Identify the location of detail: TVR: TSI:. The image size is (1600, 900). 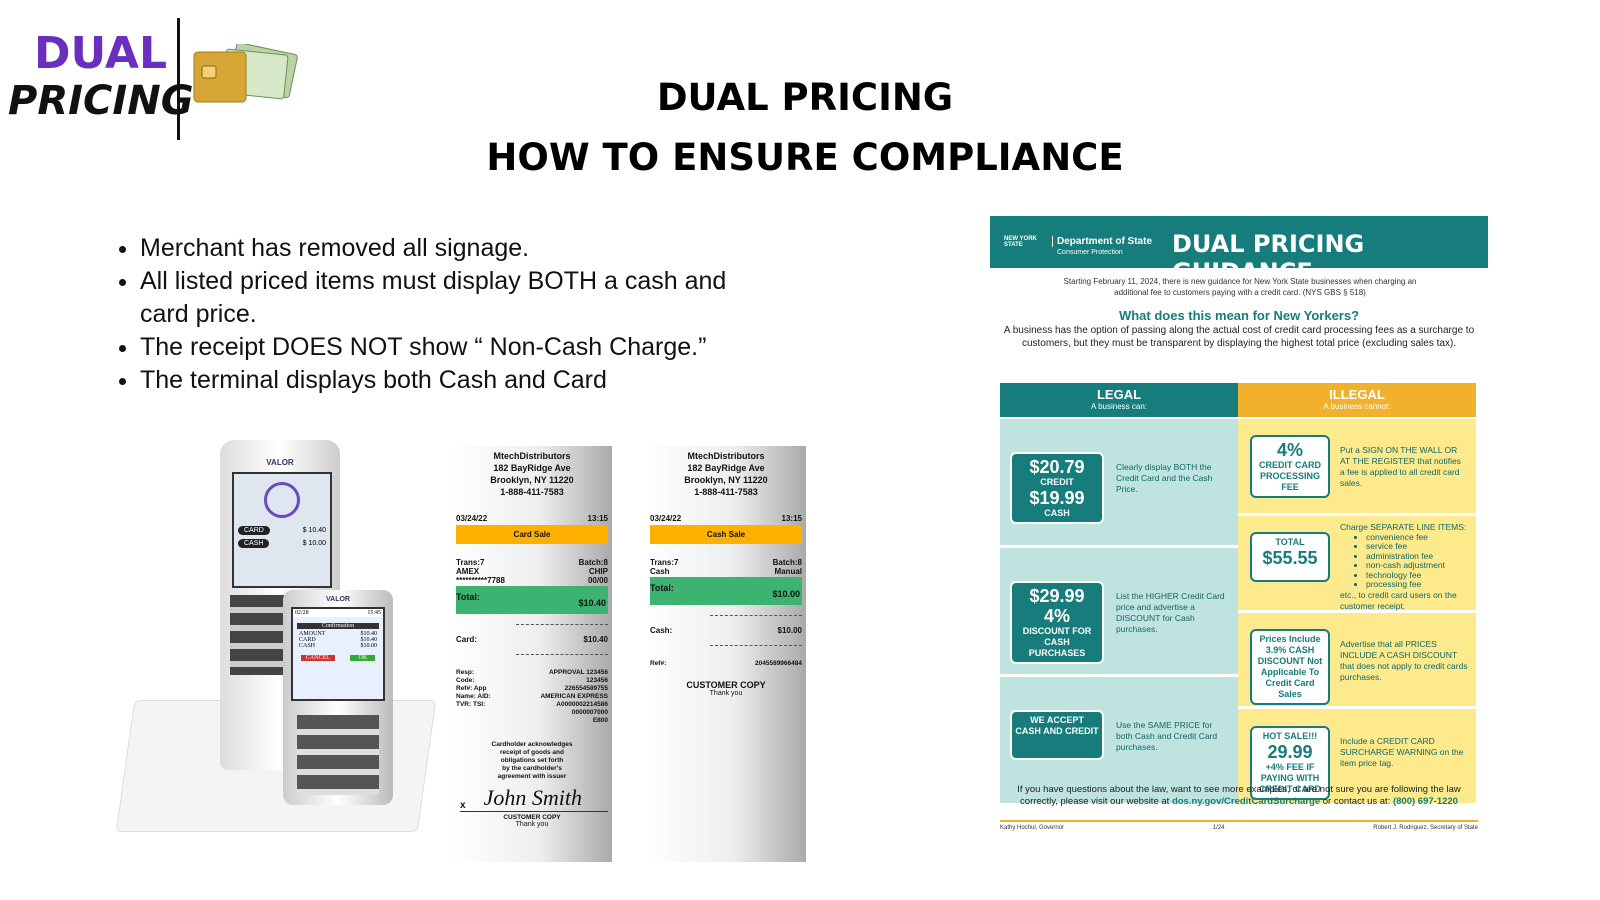
(471, 704).